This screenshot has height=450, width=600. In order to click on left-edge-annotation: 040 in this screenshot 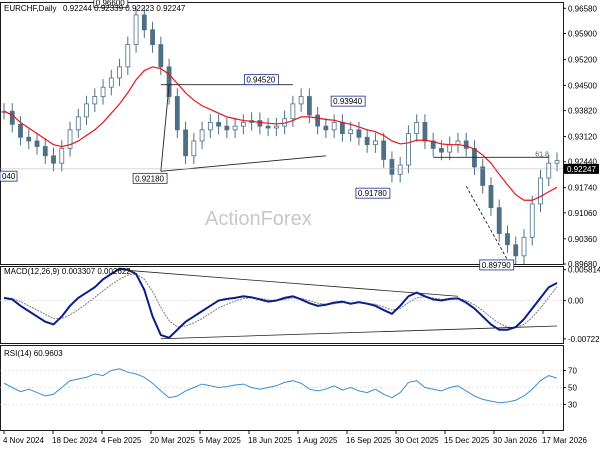, I will do `click(9, 176)`.